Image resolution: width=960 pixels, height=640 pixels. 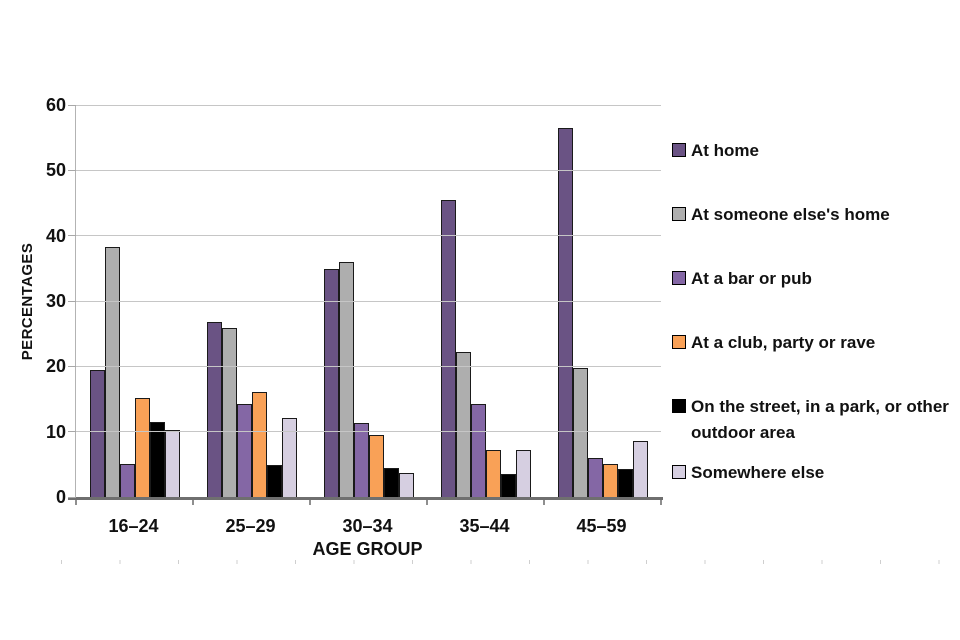 What do you see at coordinates (367, 526) in the screenshot?
I see `x-tick-label: 30–34` at bounding box center [367, 526].